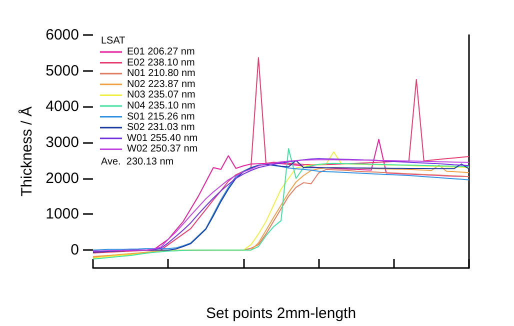 This screenshot has width=514, height=326. I want to click on y-tick-label: 2000, so click(62, 178).